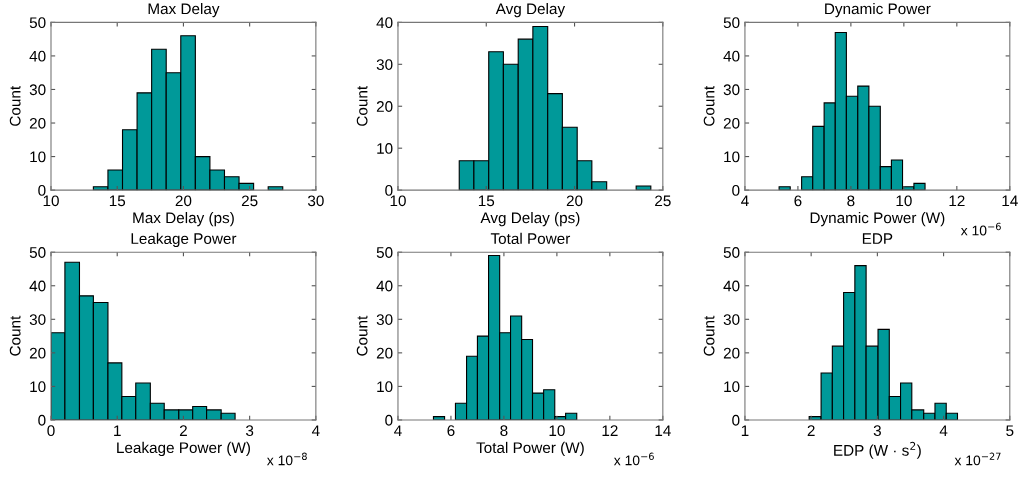 The width and height of the screenshot is (1020, 497). Describe the element at coordinates (530, 10) in the screenshot. I see `chart-title: Avg Delay` at that location.